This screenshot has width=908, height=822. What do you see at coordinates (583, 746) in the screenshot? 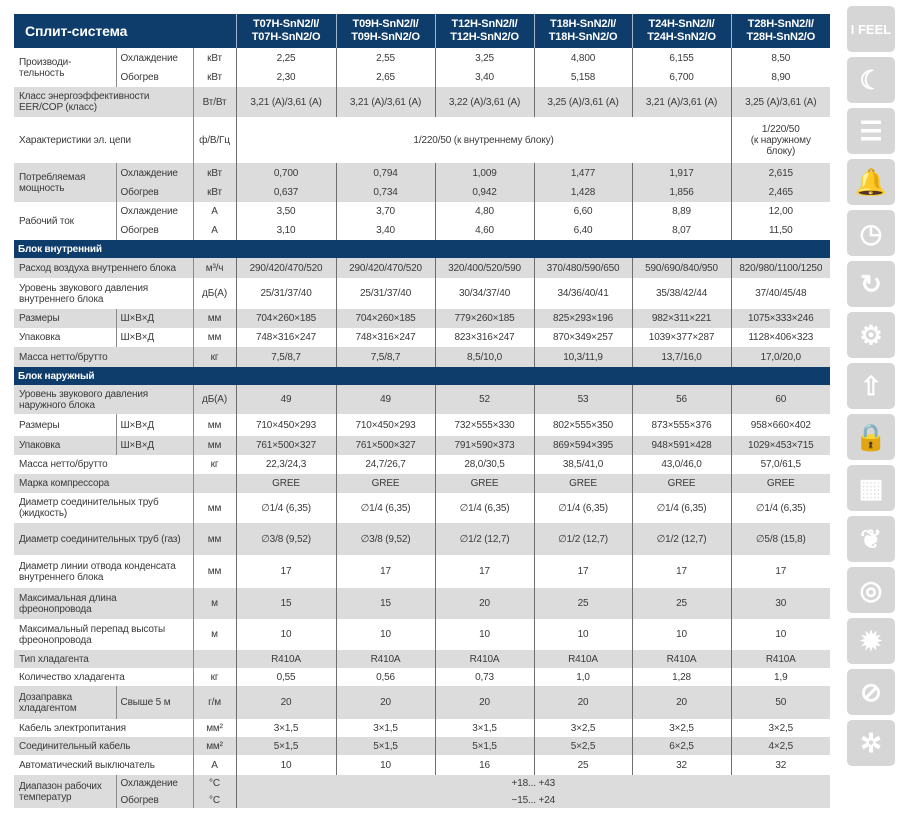
I see `value-cell: 5×2,5` at bounding box center [583, 746].